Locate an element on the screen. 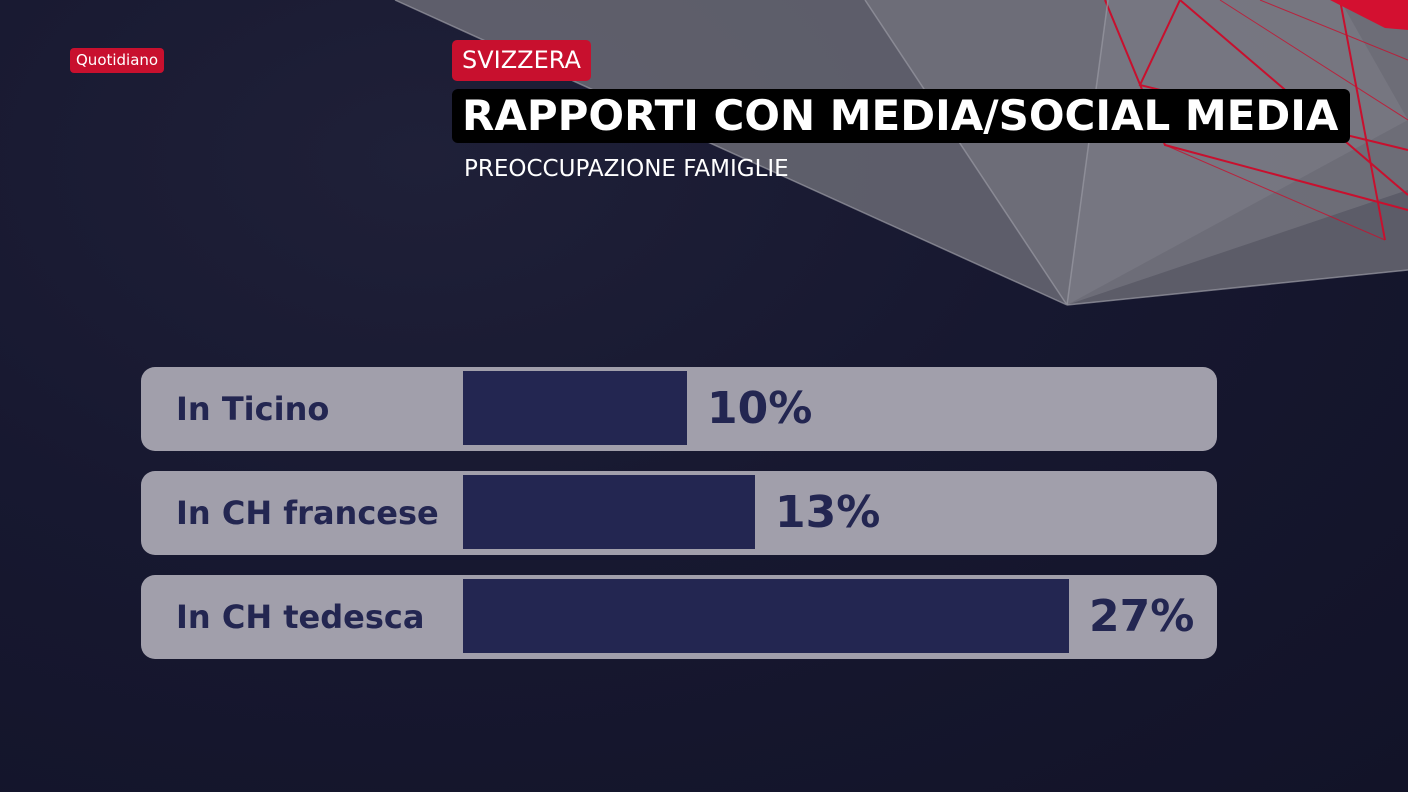 This screenshot has height=792, width=1408. bar-category-label: In CH tedesca is located at coordinates (300, 617).